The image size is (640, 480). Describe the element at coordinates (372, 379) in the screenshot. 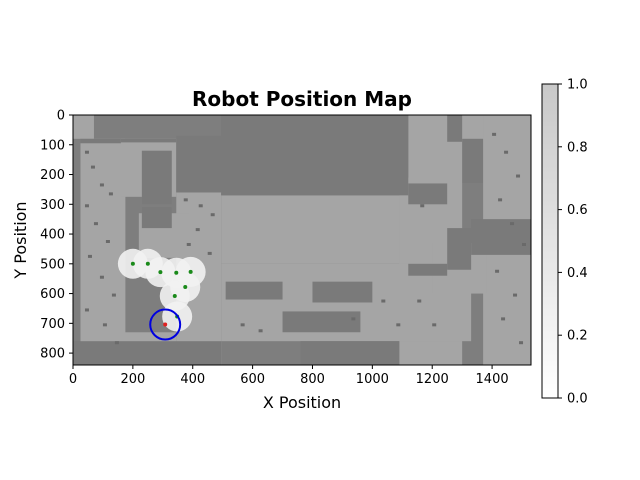

I see `x-tick-label: 1000` at that location.